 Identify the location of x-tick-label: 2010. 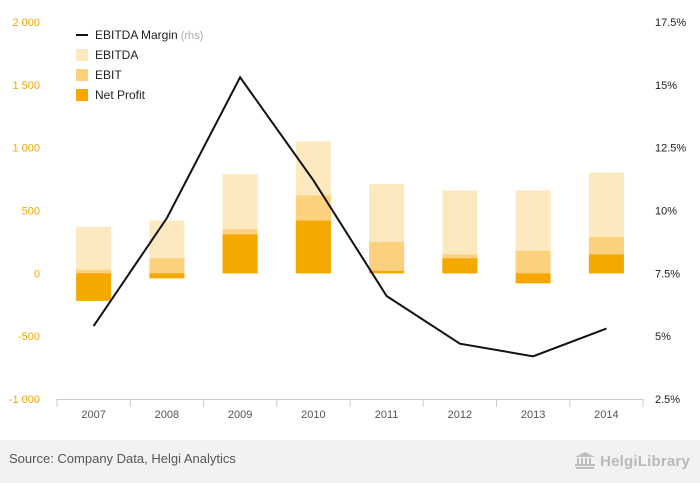
(313, 415).